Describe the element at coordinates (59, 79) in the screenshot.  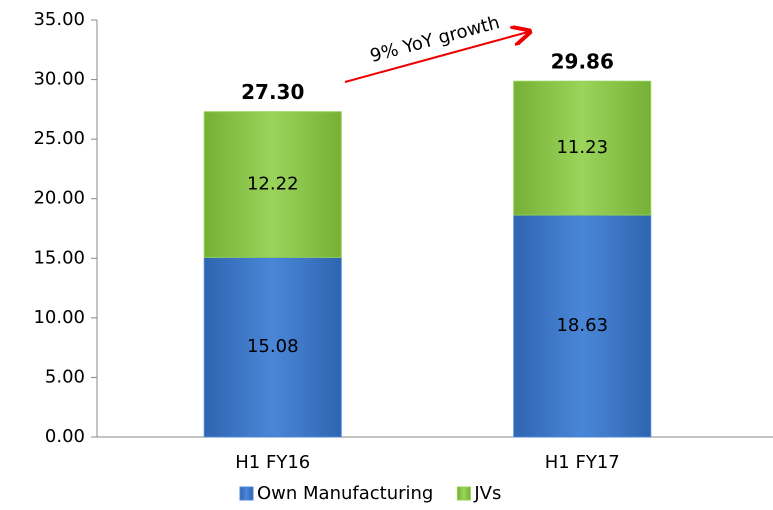
I see `y-tick-label: 30.00` at that location.